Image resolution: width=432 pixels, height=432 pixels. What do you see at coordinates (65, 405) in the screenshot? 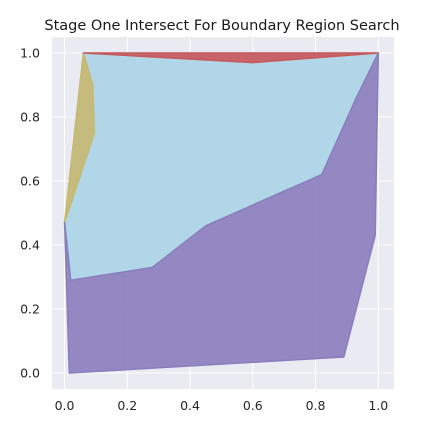
I see `x-tick-label: 0.0` at bounding box center [65, 405].